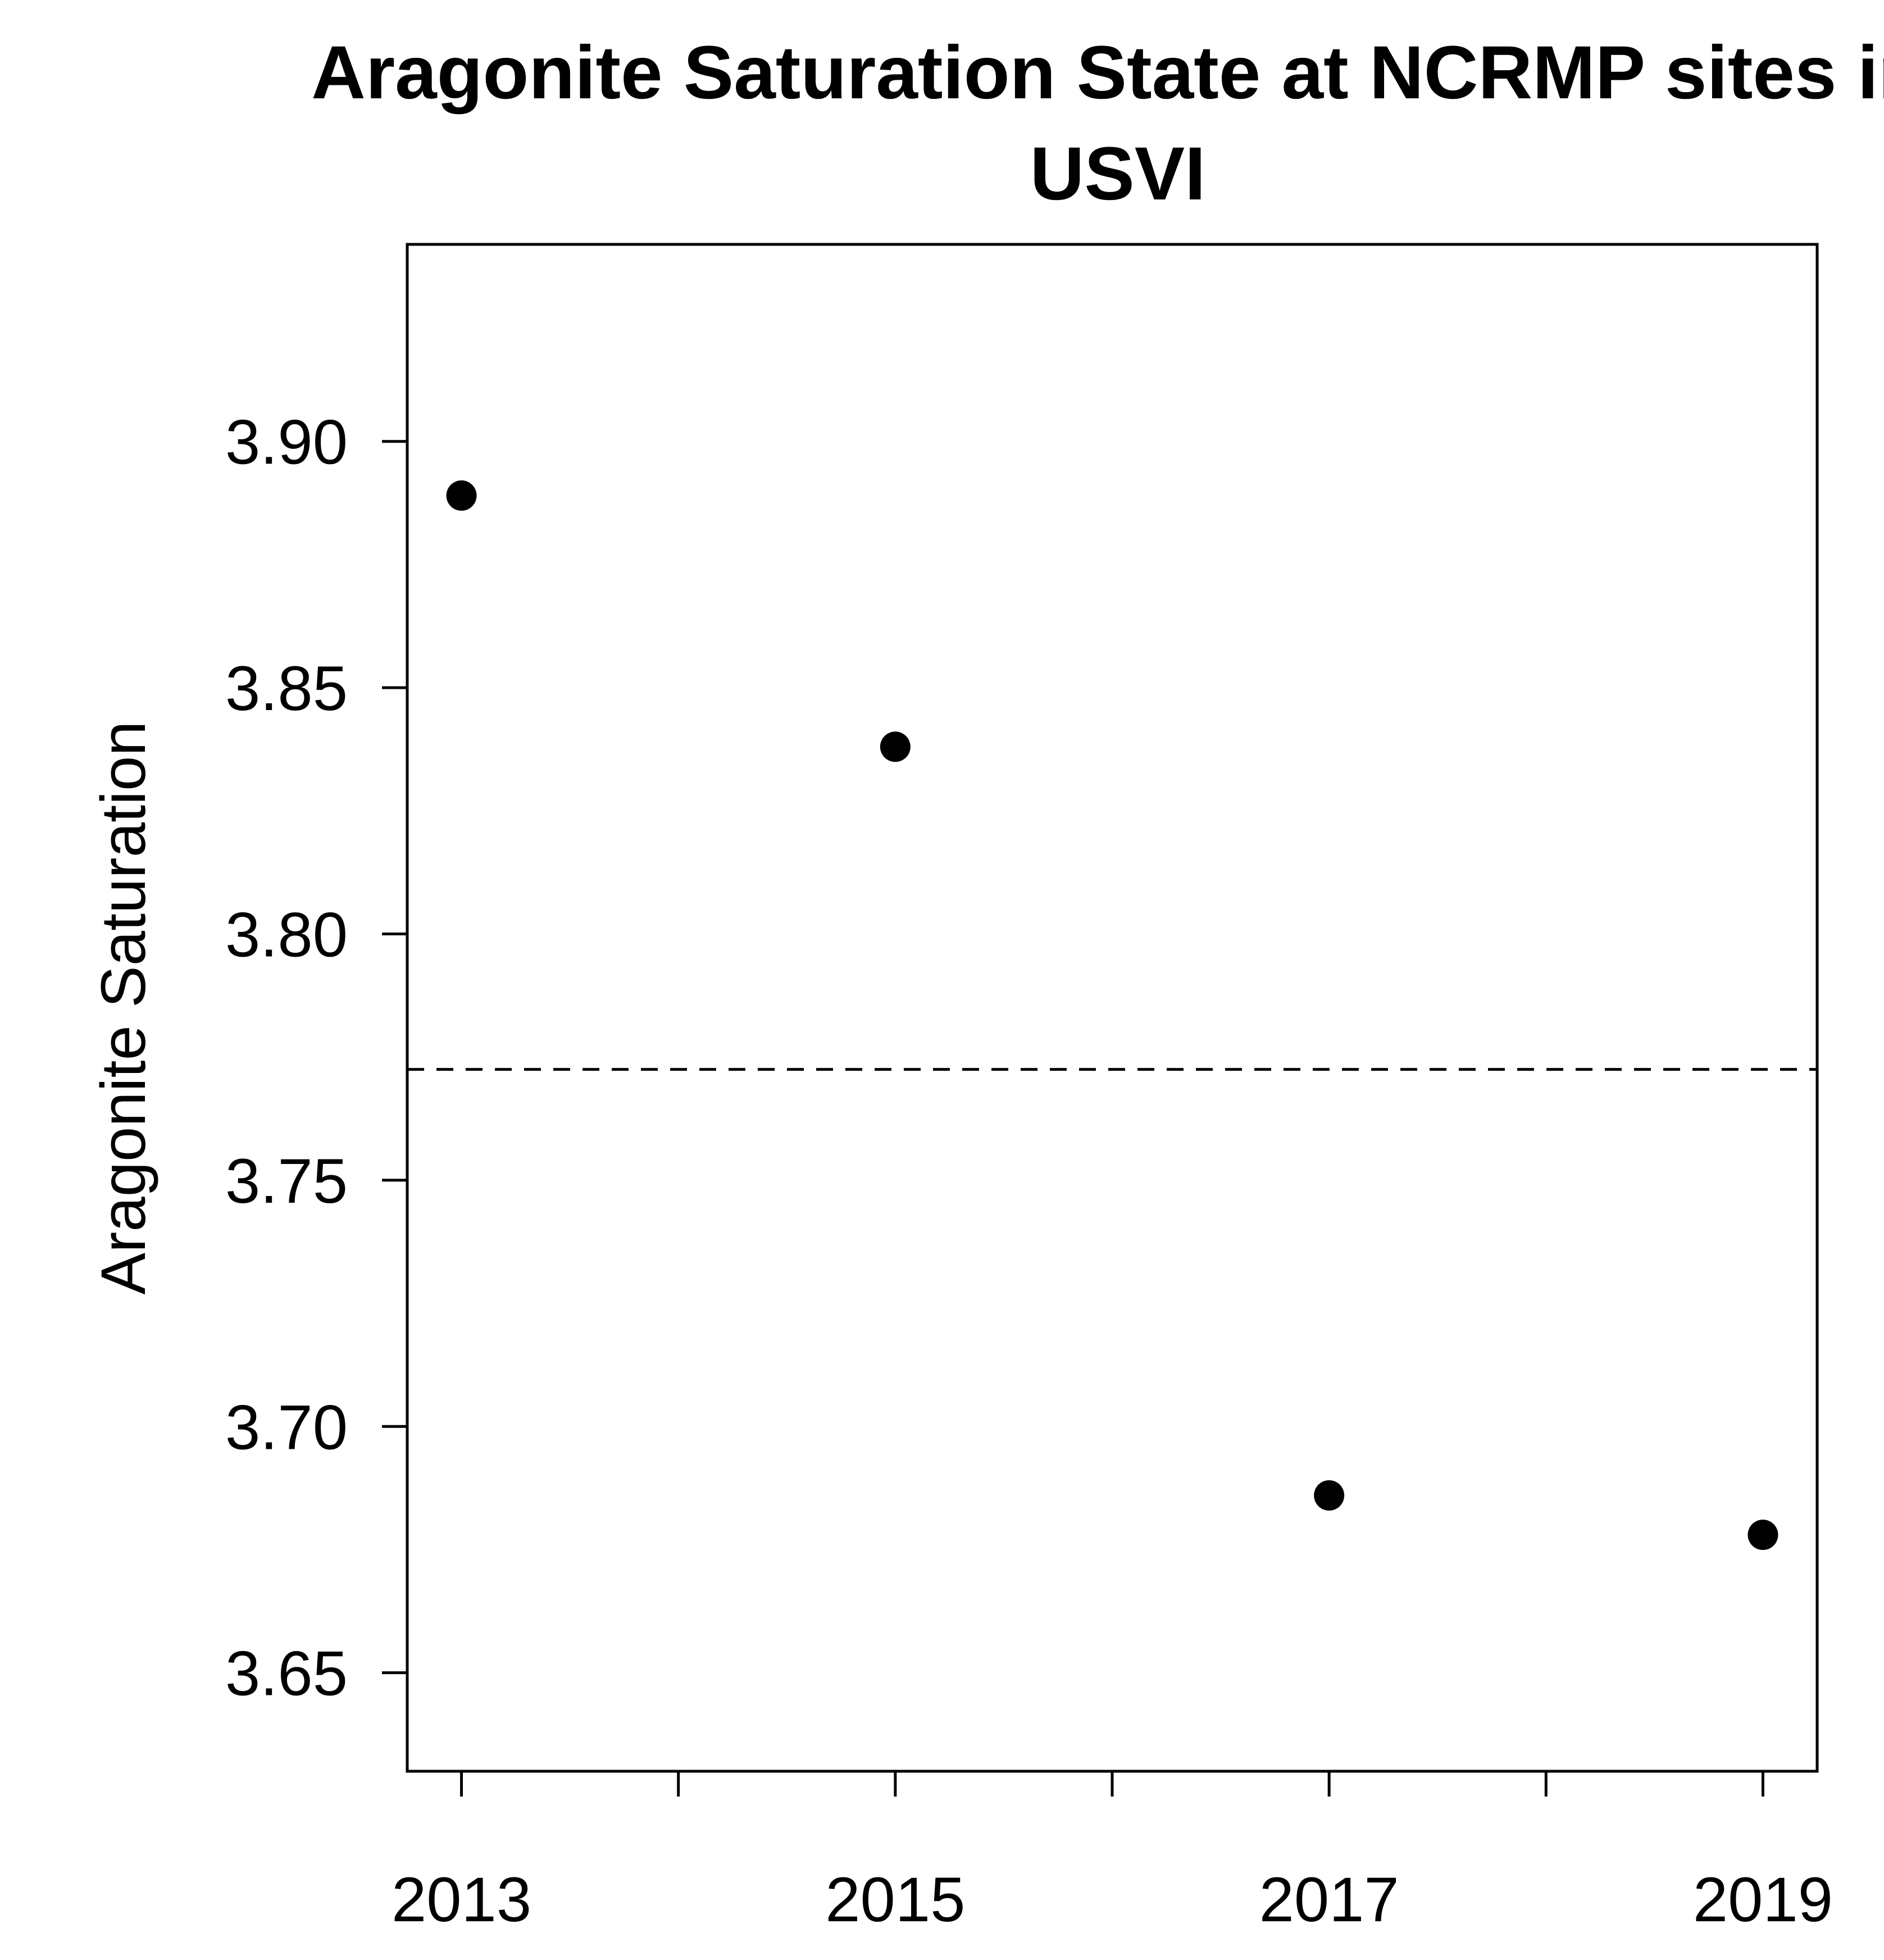 The image size is (1884, 1960). I want to click on chart-title-line-2: USVI, so click(1118, 174).